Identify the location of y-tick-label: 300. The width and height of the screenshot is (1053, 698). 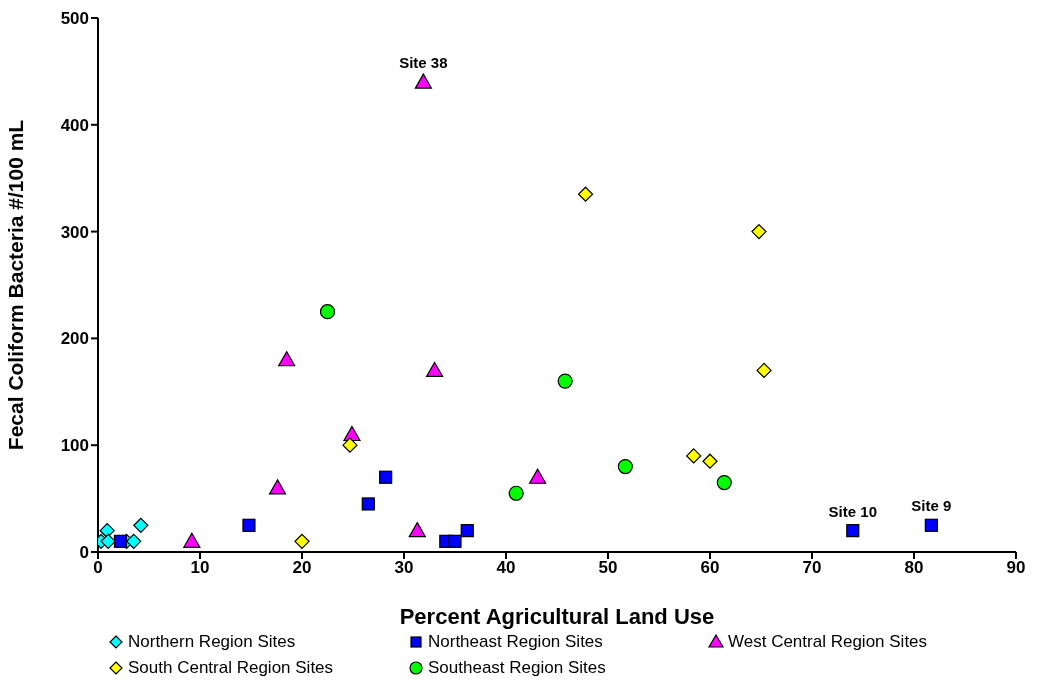
(74, 232).